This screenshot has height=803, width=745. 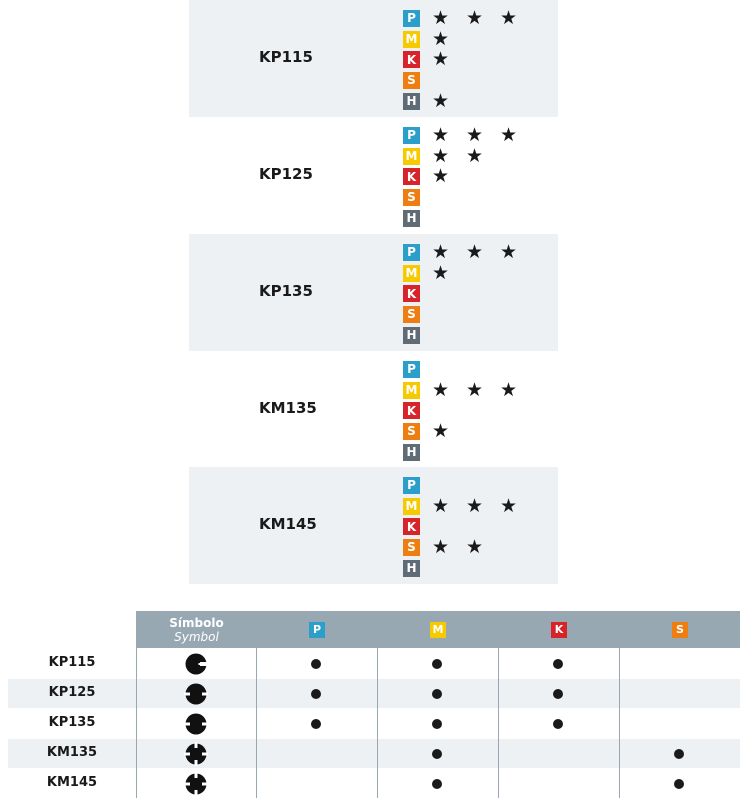 I want to click on material-row-p: P, so click(x=468, y=485).